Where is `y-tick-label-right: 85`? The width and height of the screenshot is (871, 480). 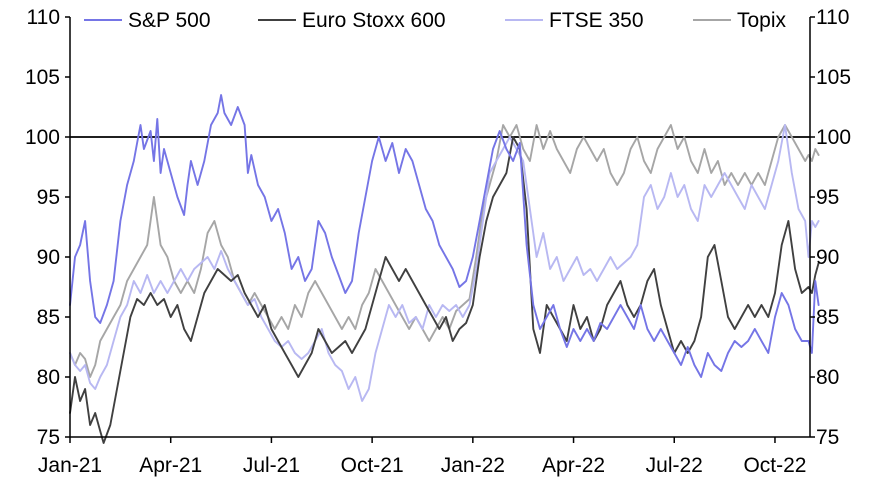
y-tick-label-right: 85 is located at coordinates (827, 317).